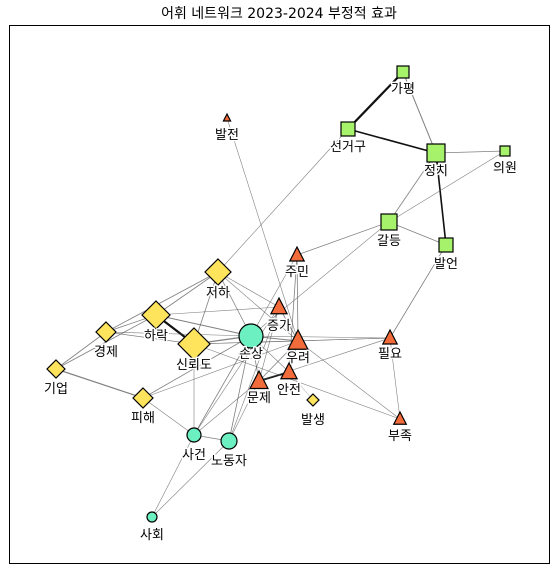  Describe the element at coordinates (279, 326) in the screenshot. I see `node-label: 증가` at that location.